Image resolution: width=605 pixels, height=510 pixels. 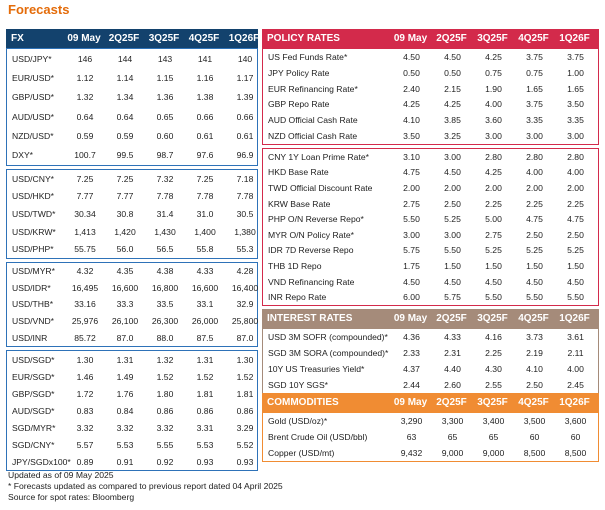 I want to click on policy-header-1q26: 1Q26F, so click(x=574, y=38).